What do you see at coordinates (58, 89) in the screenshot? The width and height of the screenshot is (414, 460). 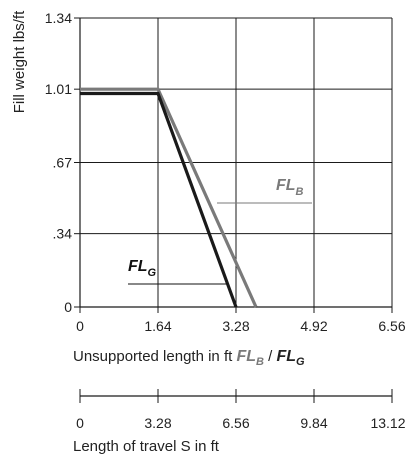 I see `y-tick-label-3: 1.01` at bounding box center [58, 89].